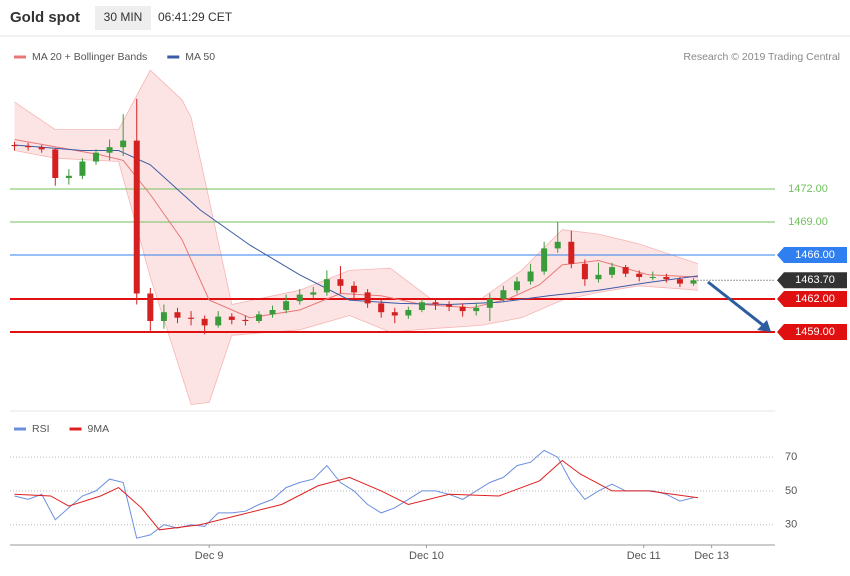 The image size is (850, 576). I want to click on y-tick-label: 30, so click(791, 525).